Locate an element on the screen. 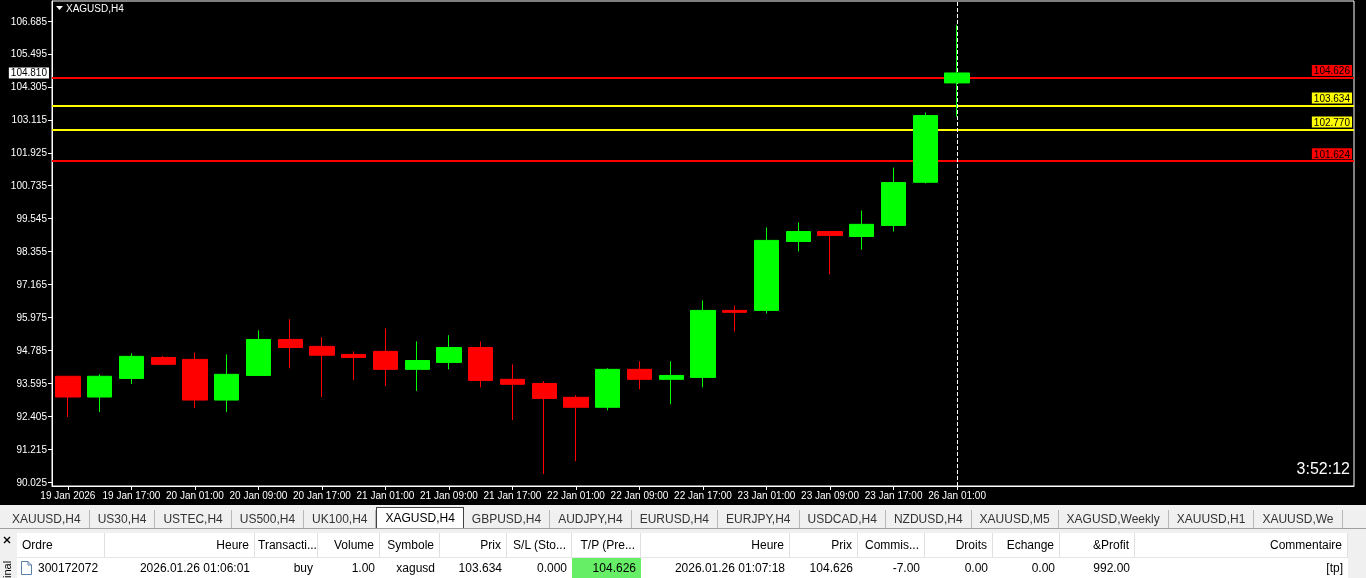  x-tick-label: 21 Jan 17:00 is located at coordinates (512, 495).